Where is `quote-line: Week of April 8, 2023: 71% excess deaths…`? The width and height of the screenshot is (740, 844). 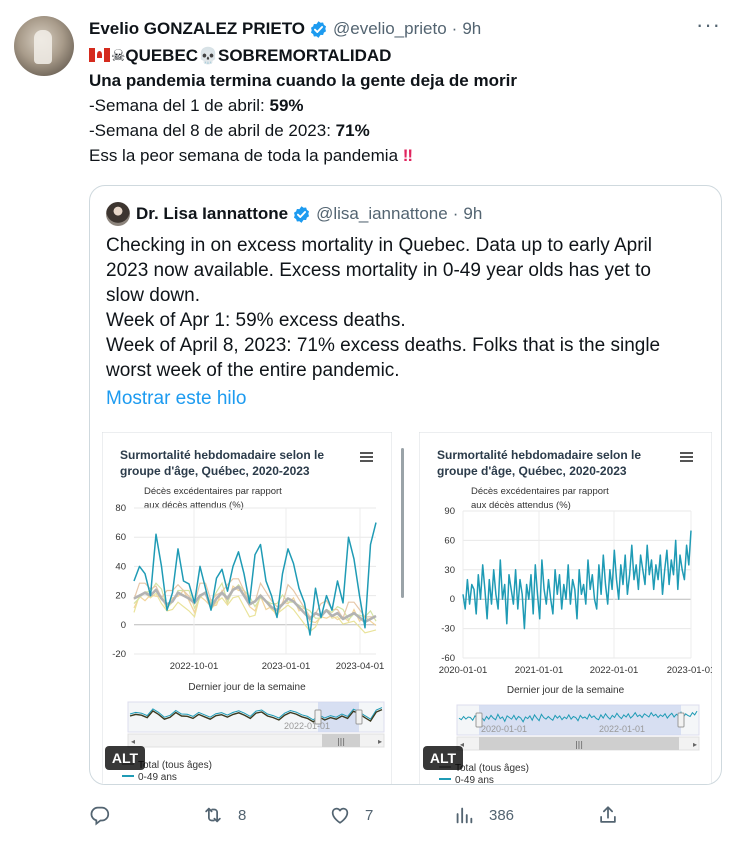
quote-line: Week of April 8, 2023: 71% excess deaths… is located at coordinates (383, 345).